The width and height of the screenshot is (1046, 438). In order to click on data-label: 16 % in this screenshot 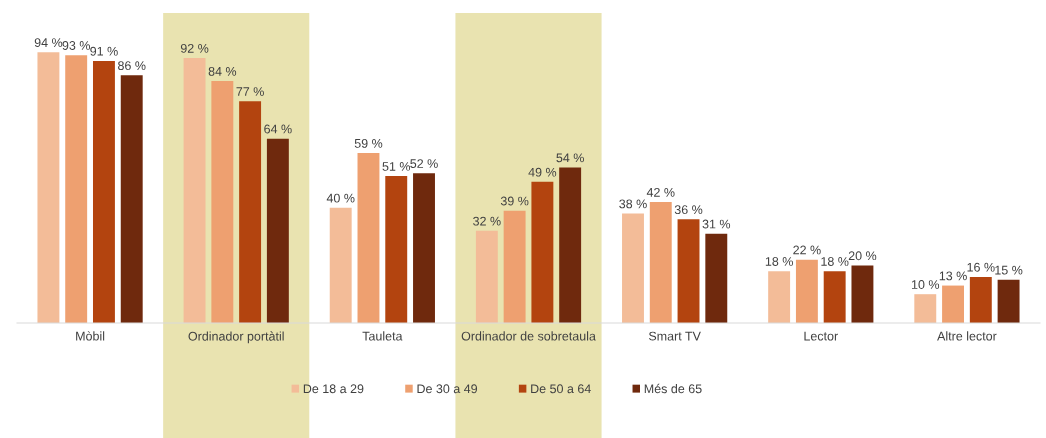, I will do `click(981, 267)`.